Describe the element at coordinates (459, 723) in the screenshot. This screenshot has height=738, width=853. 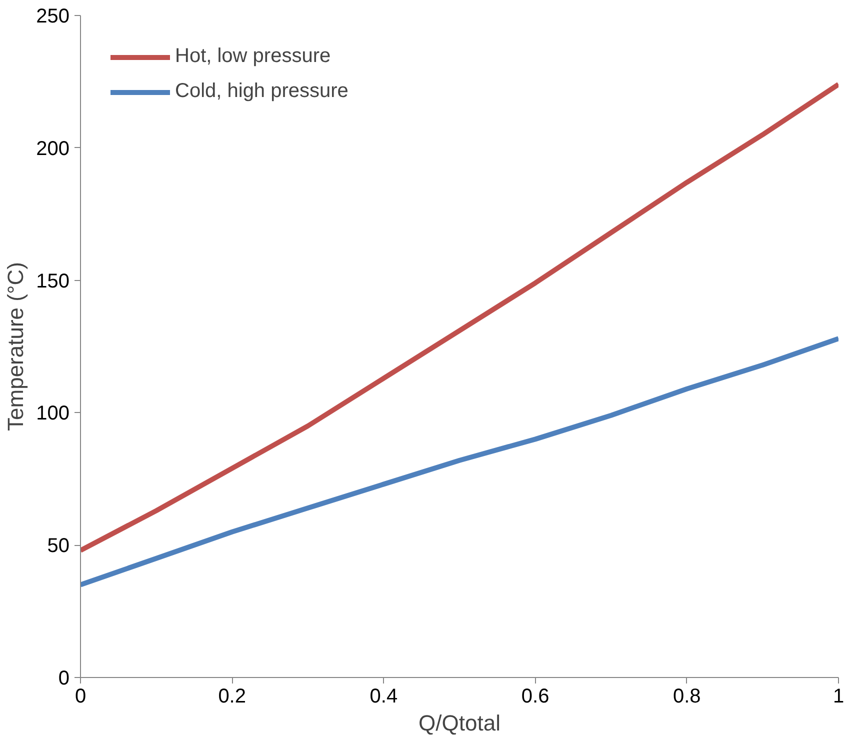
I see `x-axis-title: Q/Qtotal` at that location.